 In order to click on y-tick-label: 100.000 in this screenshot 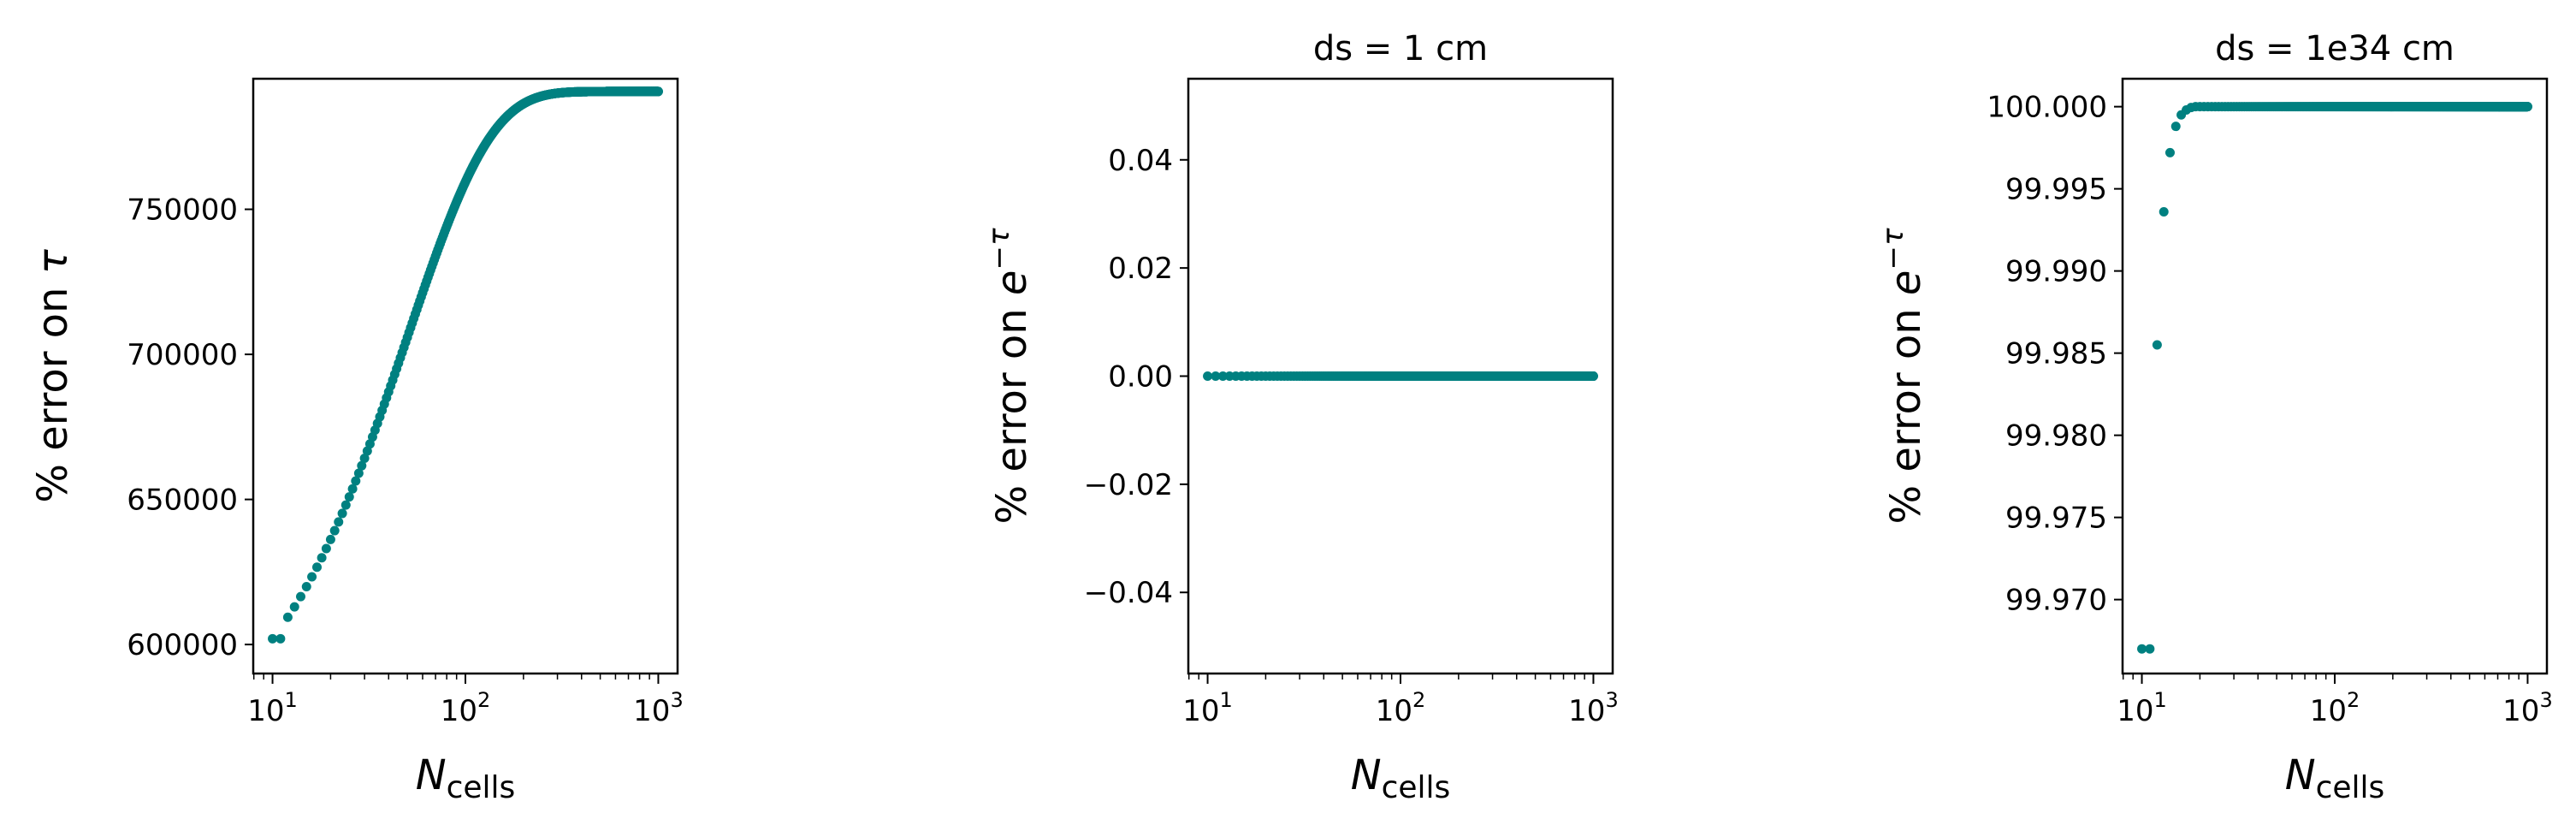, I will do `click(2047, 108)`.